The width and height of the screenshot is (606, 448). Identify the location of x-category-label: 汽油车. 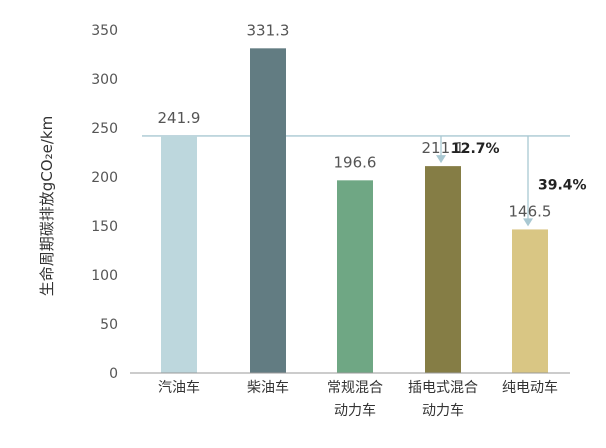
(179, 387).